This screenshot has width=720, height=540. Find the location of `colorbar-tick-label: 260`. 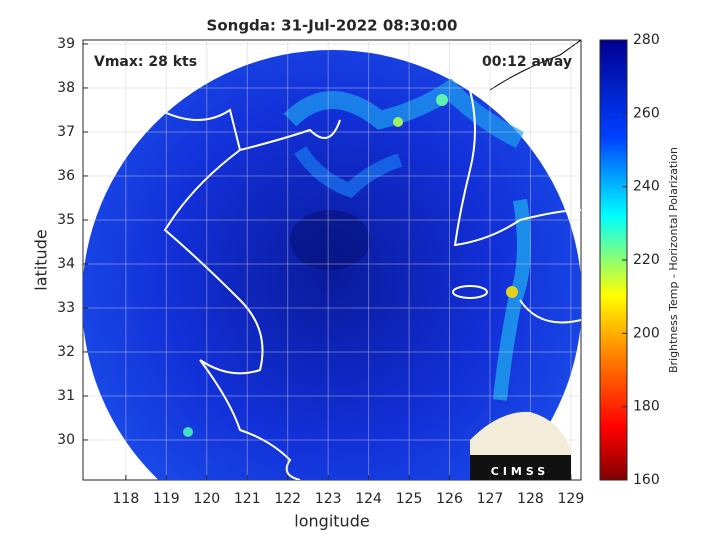

colorbar-tick-label: 260 is located at coordinates (646, 113).